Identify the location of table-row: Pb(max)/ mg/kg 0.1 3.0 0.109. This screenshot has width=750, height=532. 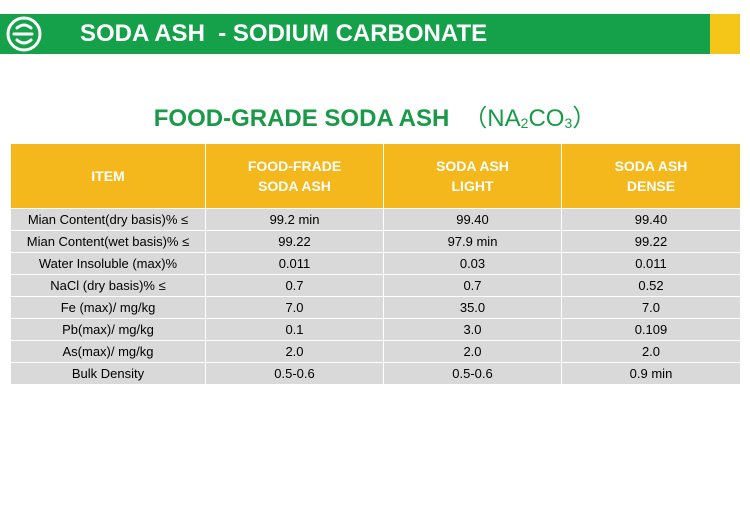
(375, 329).